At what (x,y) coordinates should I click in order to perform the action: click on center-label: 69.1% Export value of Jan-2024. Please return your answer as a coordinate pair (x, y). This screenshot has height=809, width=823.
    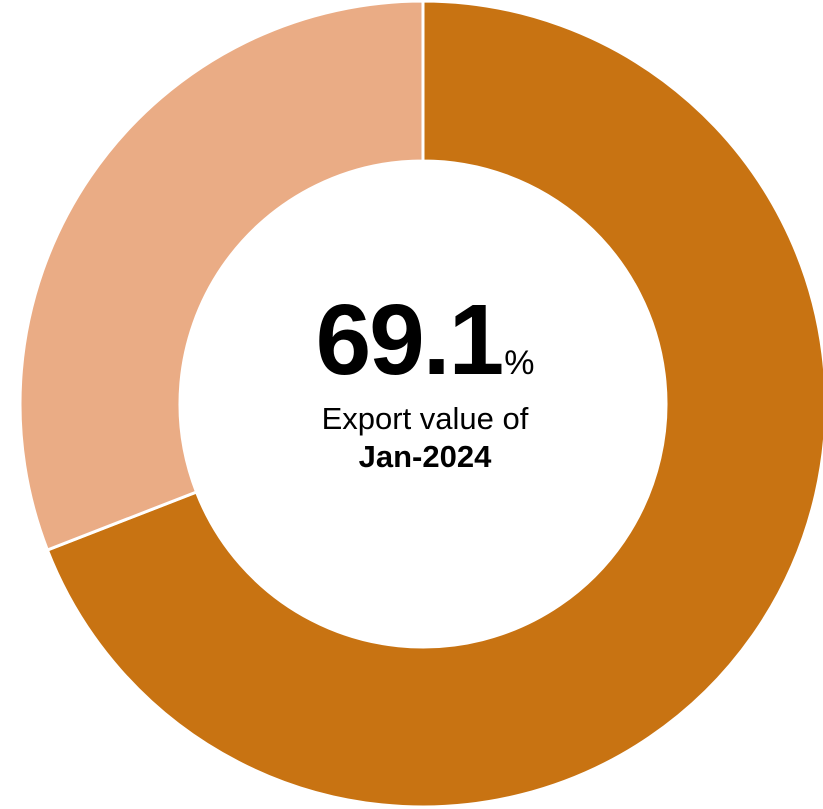
    Looking at the image, I should click on (425, 383).